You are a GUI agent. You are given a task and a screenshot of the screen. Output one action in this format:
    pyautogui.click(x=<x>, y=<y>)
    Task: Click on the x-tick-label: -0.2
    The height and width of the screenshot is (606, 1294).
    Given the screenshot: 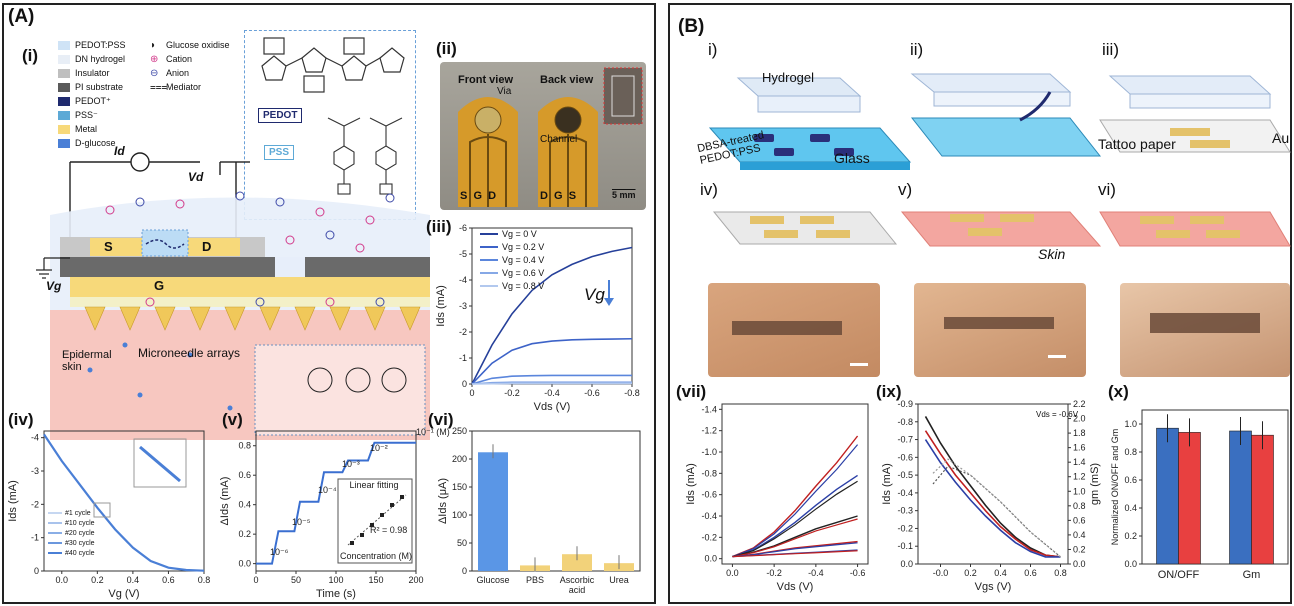 What is the action you would take?
    pyautogui.click(x=512, y=393)
    